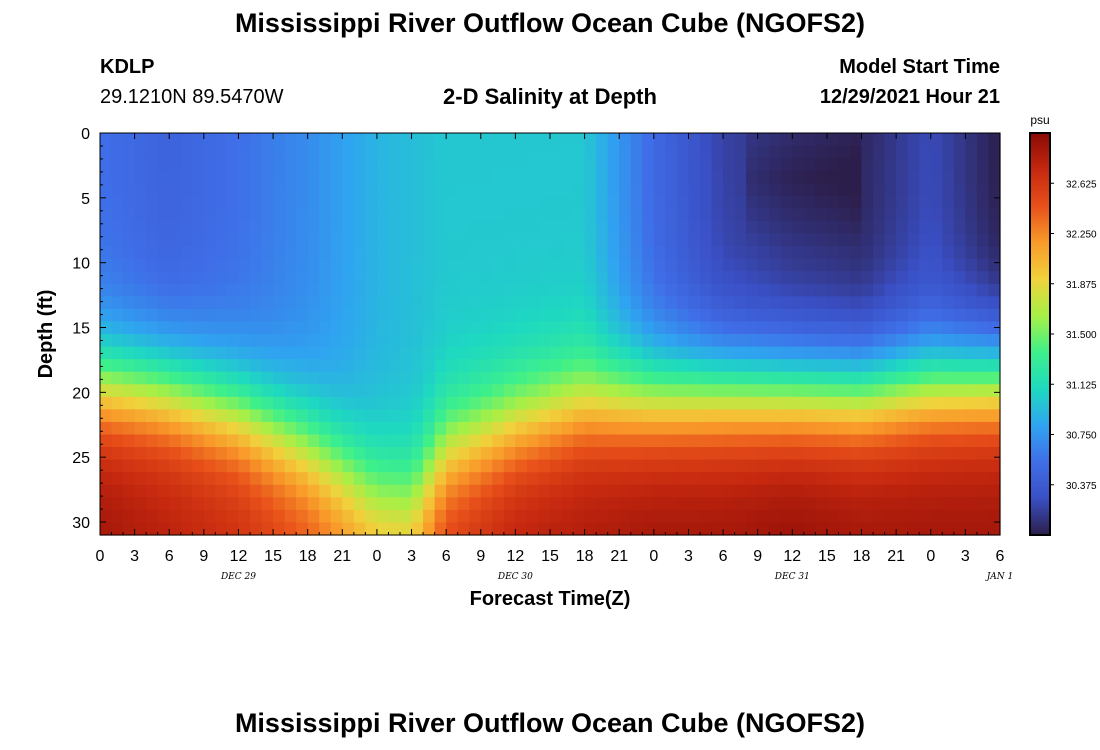  Describe the element at coordinates (1040, 334) in the screenshot. I see `colorbar-gradient` at that location.